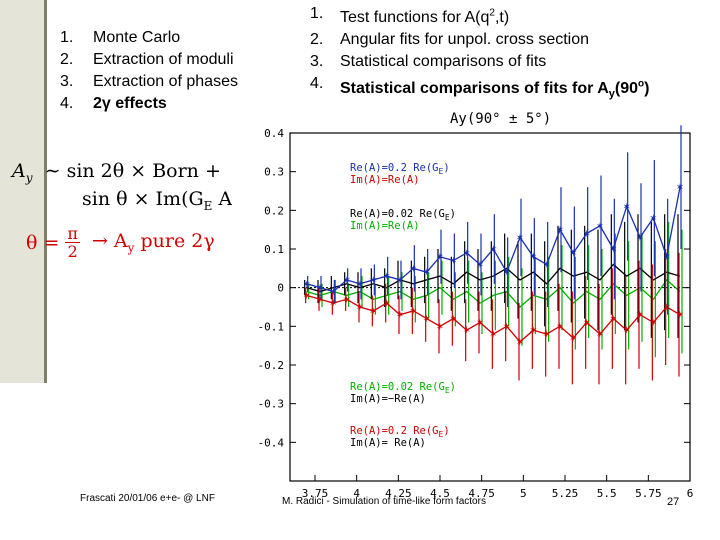  I want to click on left-list-item: 1. Monte Carlo, so click(149, 38).